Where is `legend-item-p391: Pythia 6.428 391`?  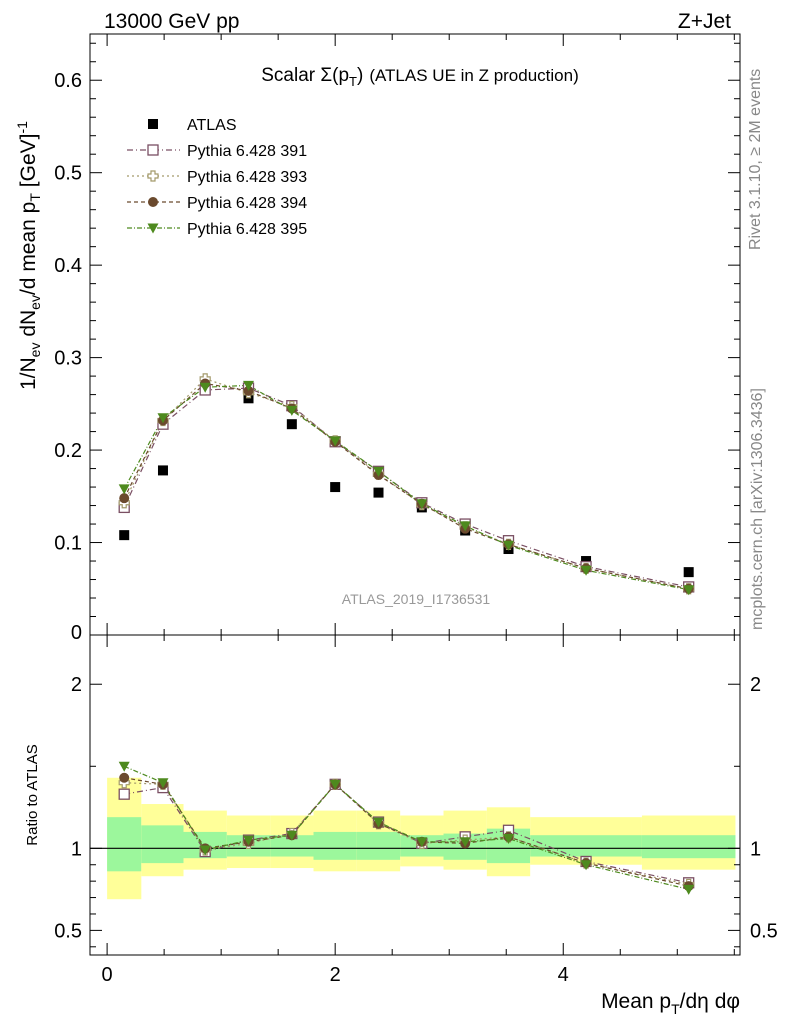 legend-item-p391: Pythia 6.428 391 is located at coordinates (217, 151).